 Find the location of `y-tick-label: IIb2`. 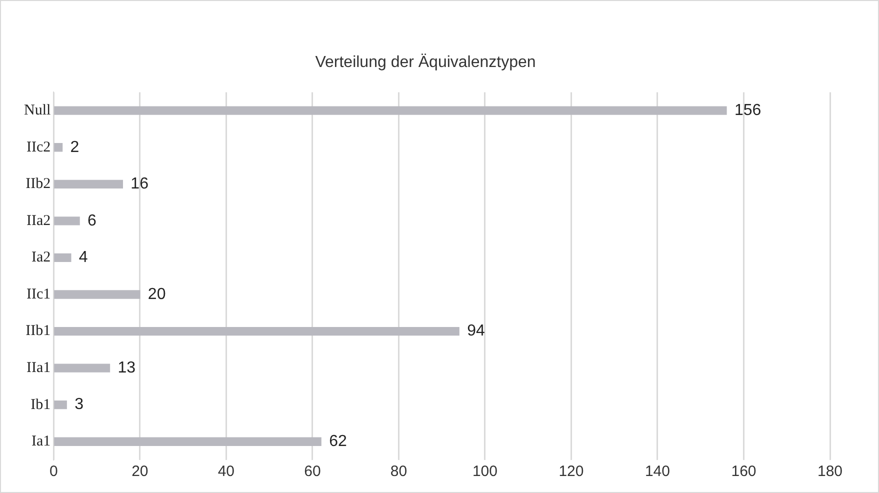

y-tick-label: IIb2 is located at coordinates (38, 184).